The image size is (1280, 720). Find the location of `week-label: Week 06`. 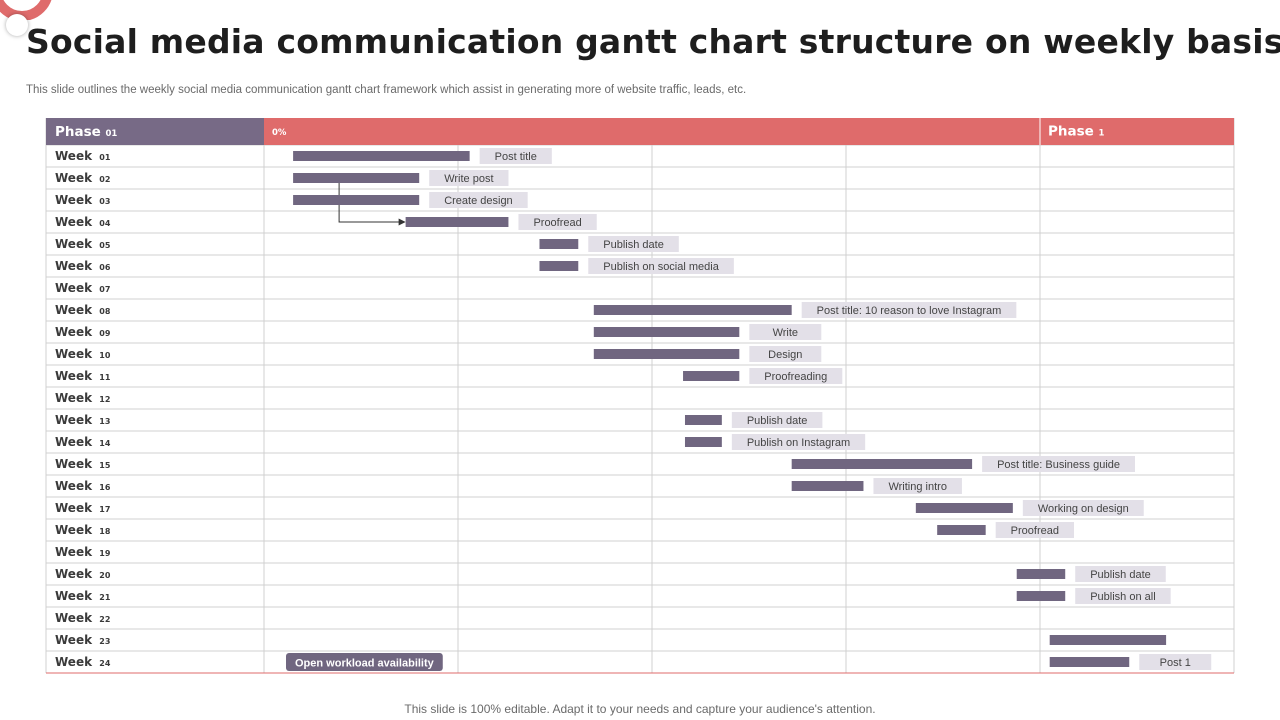

week-label: Week 06 is located at coordinates (83, 266).